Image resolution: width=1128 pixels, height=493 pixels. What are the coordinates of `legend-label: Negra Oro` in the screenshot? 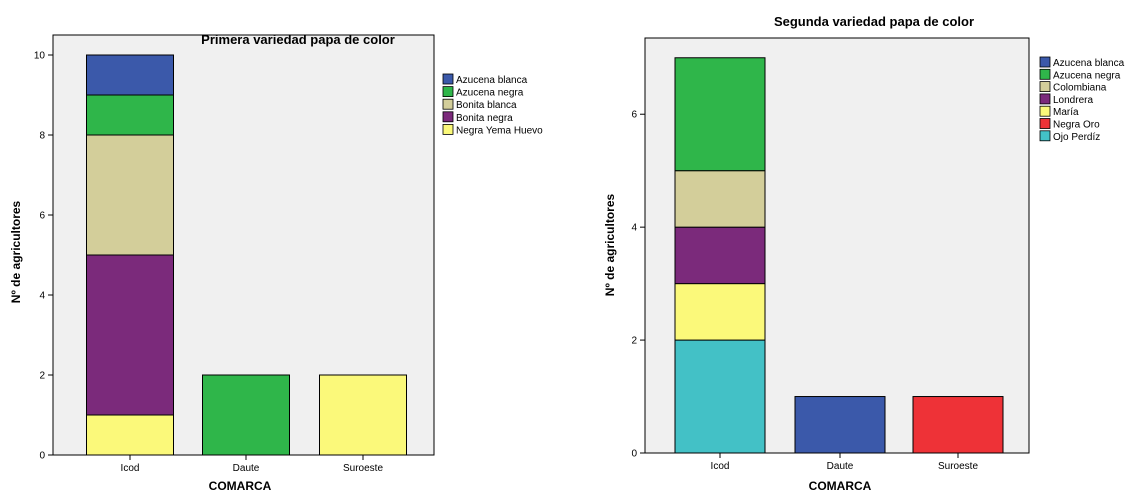 It's located at (1076, 125).